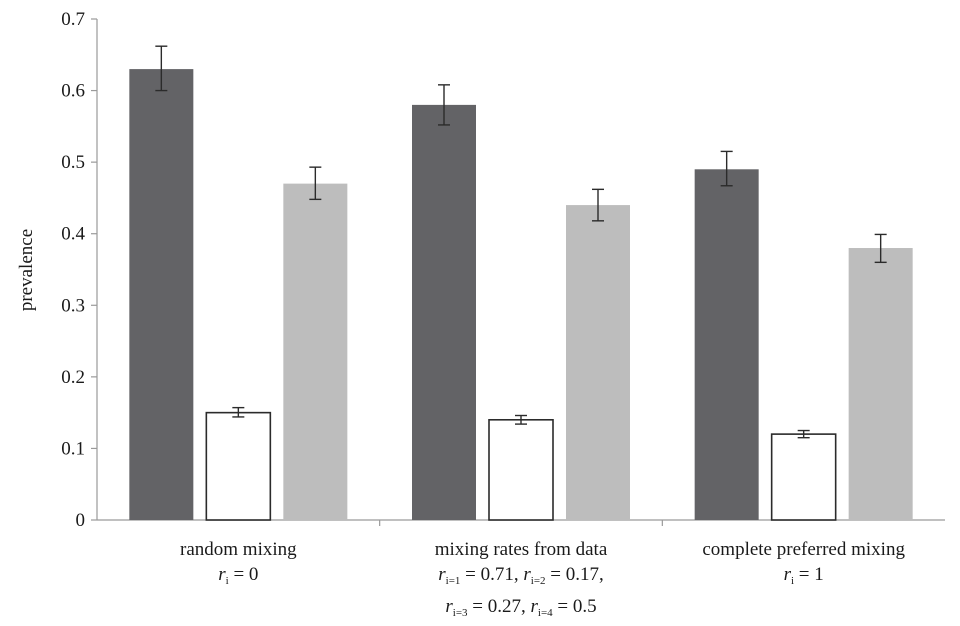 The height and width of the screenshot is (626, 960). Describe the element at coordinates (574, 606) in the screenshot. I see `formula-value: = 0.5` at that location.